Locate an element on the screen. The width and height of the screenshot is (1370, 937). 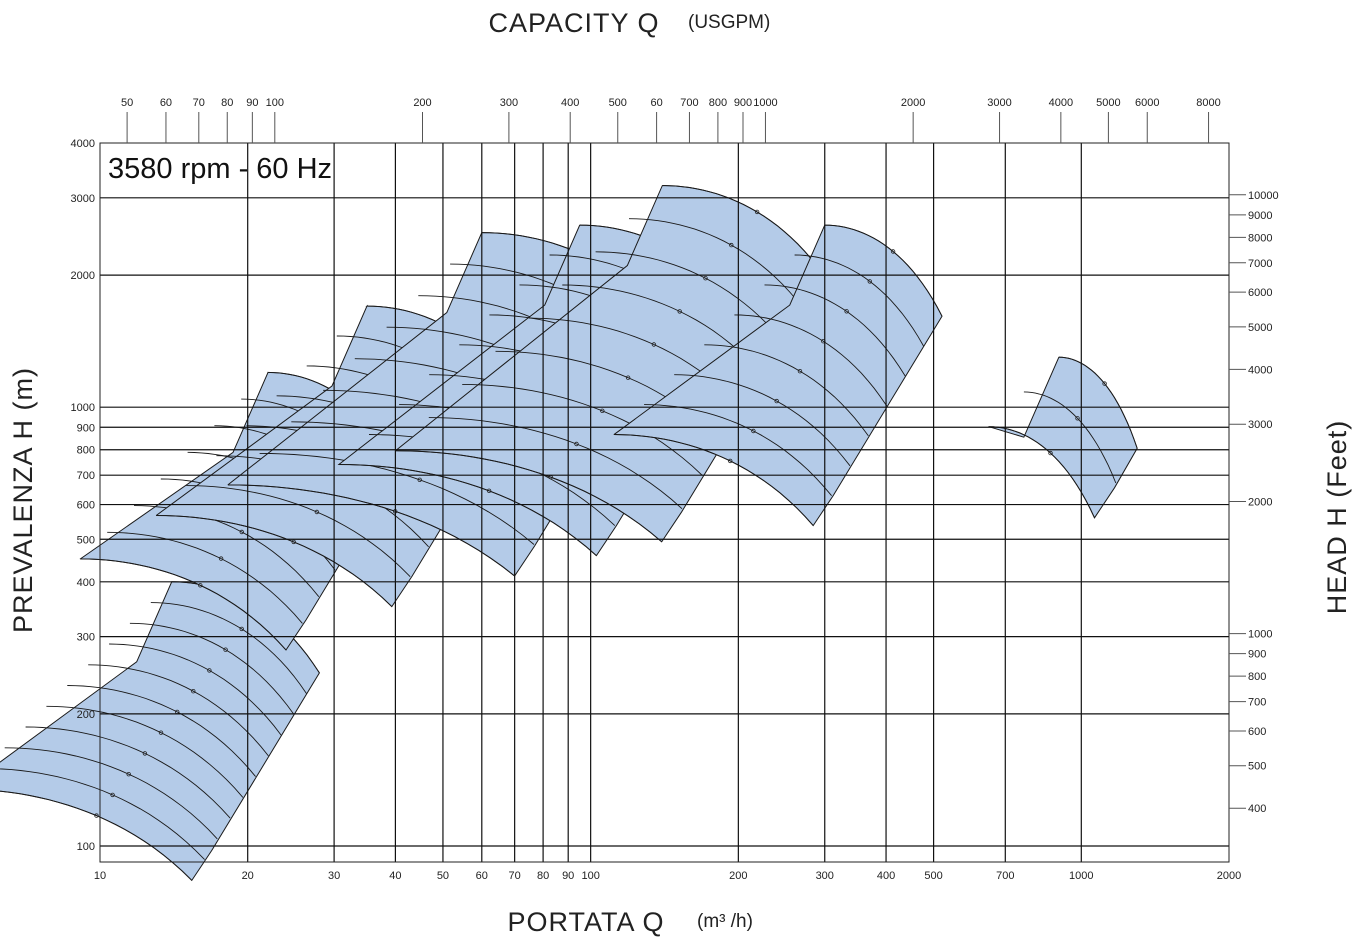
x2-tick-label: 3000 is located at coordinates (999, 103).